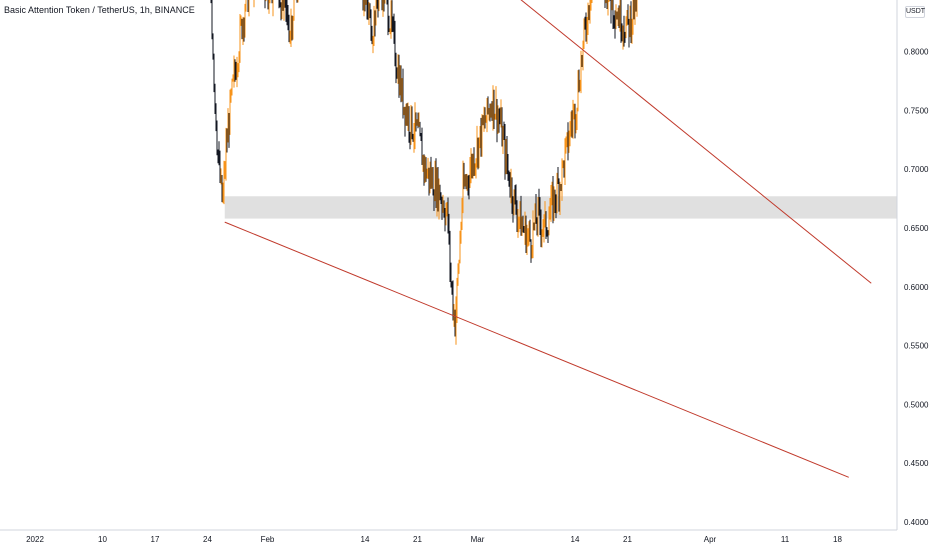  Describe the element at coordinates (478, 539) in the screenshot. I see `time-tick-label: Mar` at that location.